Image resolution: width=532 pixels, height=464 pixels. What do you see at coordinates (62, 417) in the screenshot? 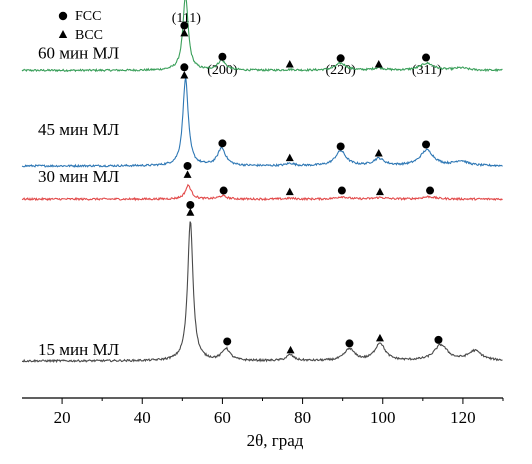
I see `x-tick-label: 20` at bounding box center [62, 417].